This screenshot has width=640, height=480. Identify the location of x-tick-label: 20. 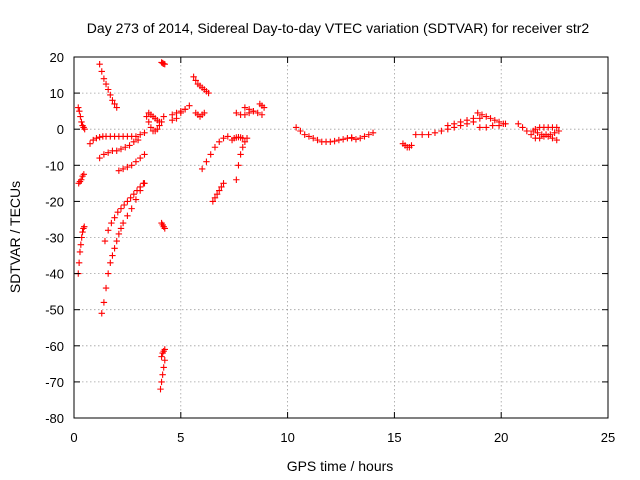
(501, 437).